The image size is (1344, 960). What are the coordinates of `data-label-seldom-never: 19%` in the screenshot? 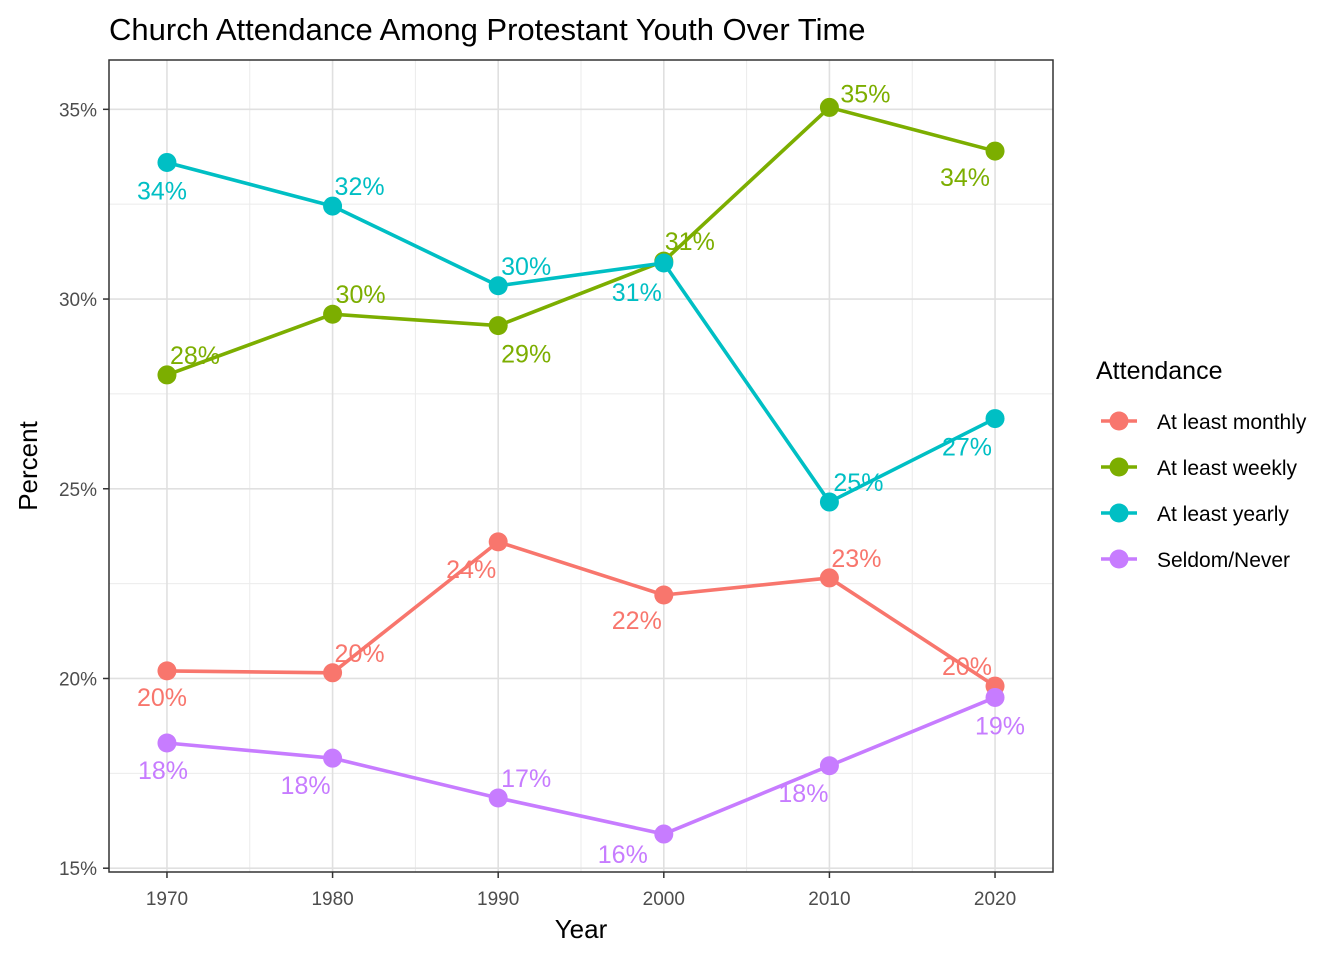 It's located at (1000, 726).